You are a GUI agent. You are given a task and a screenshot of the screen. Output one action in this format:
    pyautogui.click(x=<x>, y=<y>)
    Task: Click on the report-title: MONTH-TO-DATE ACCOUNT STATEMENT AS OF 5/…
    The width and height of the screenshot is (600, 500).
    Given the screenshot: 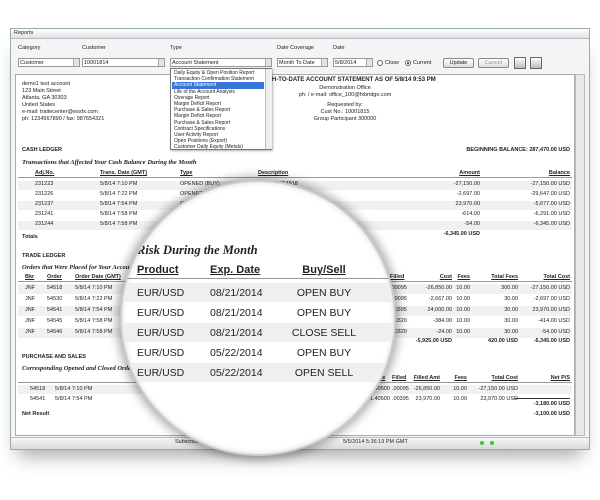 What is the action you would take?
    pyautogui.click(x=345, y=80)
    